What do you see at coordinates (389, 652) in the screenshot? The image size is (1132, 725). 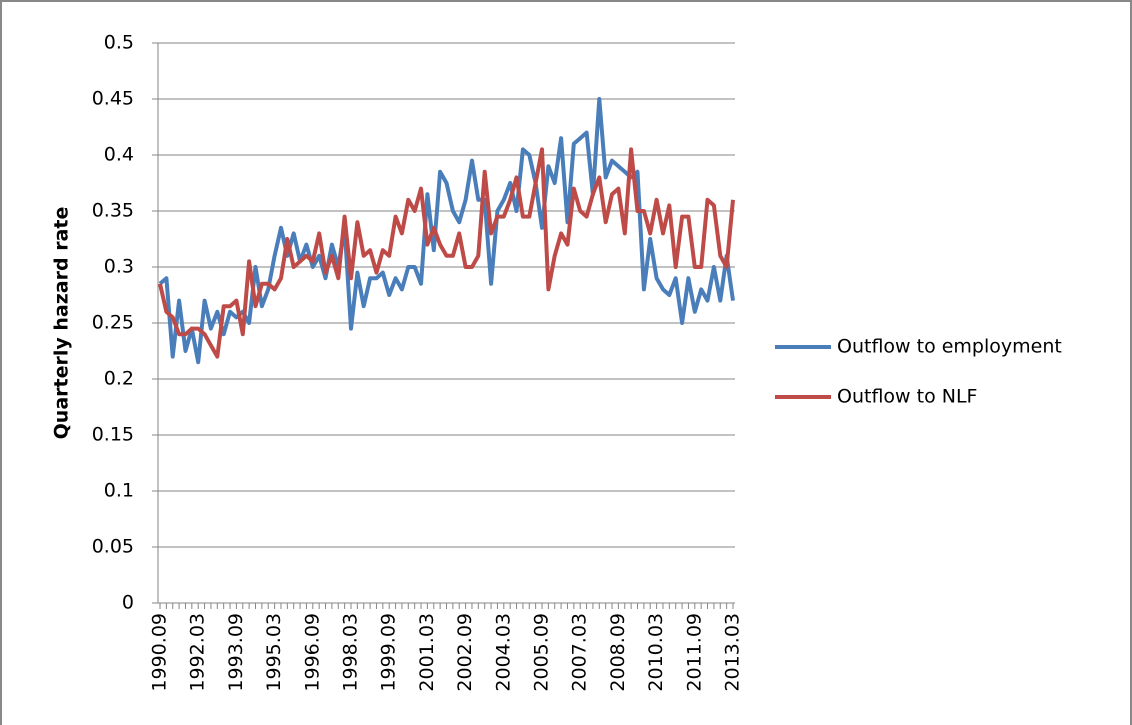 I see `x-tick-label: 1999.09` at bounding box center [389, 652].